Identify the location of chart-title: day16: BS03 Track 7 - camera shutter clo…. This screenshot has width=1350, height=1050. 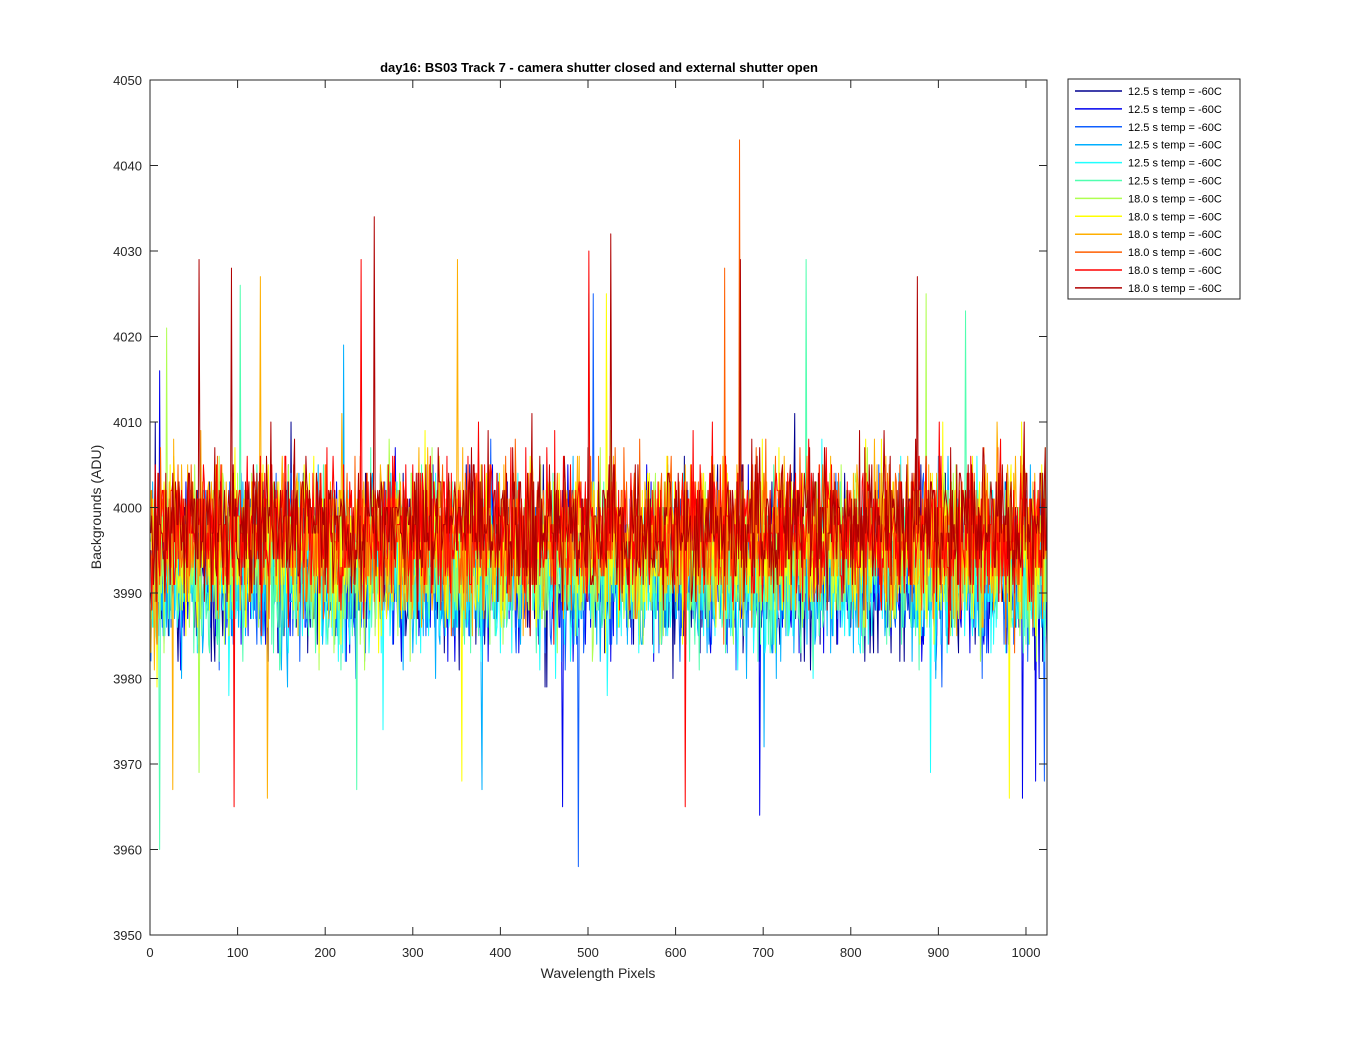
(599, 67).